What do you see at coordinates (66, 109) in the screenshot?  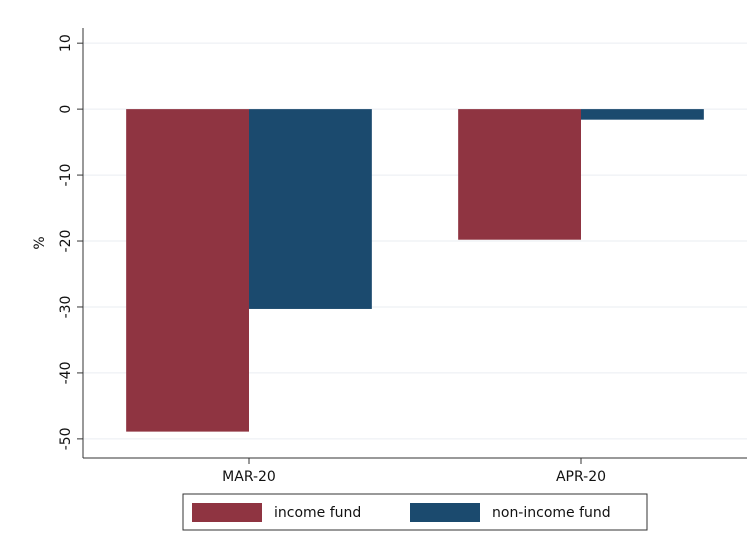 I see `y-tick-label: 0` at bounding box center [66, 109].